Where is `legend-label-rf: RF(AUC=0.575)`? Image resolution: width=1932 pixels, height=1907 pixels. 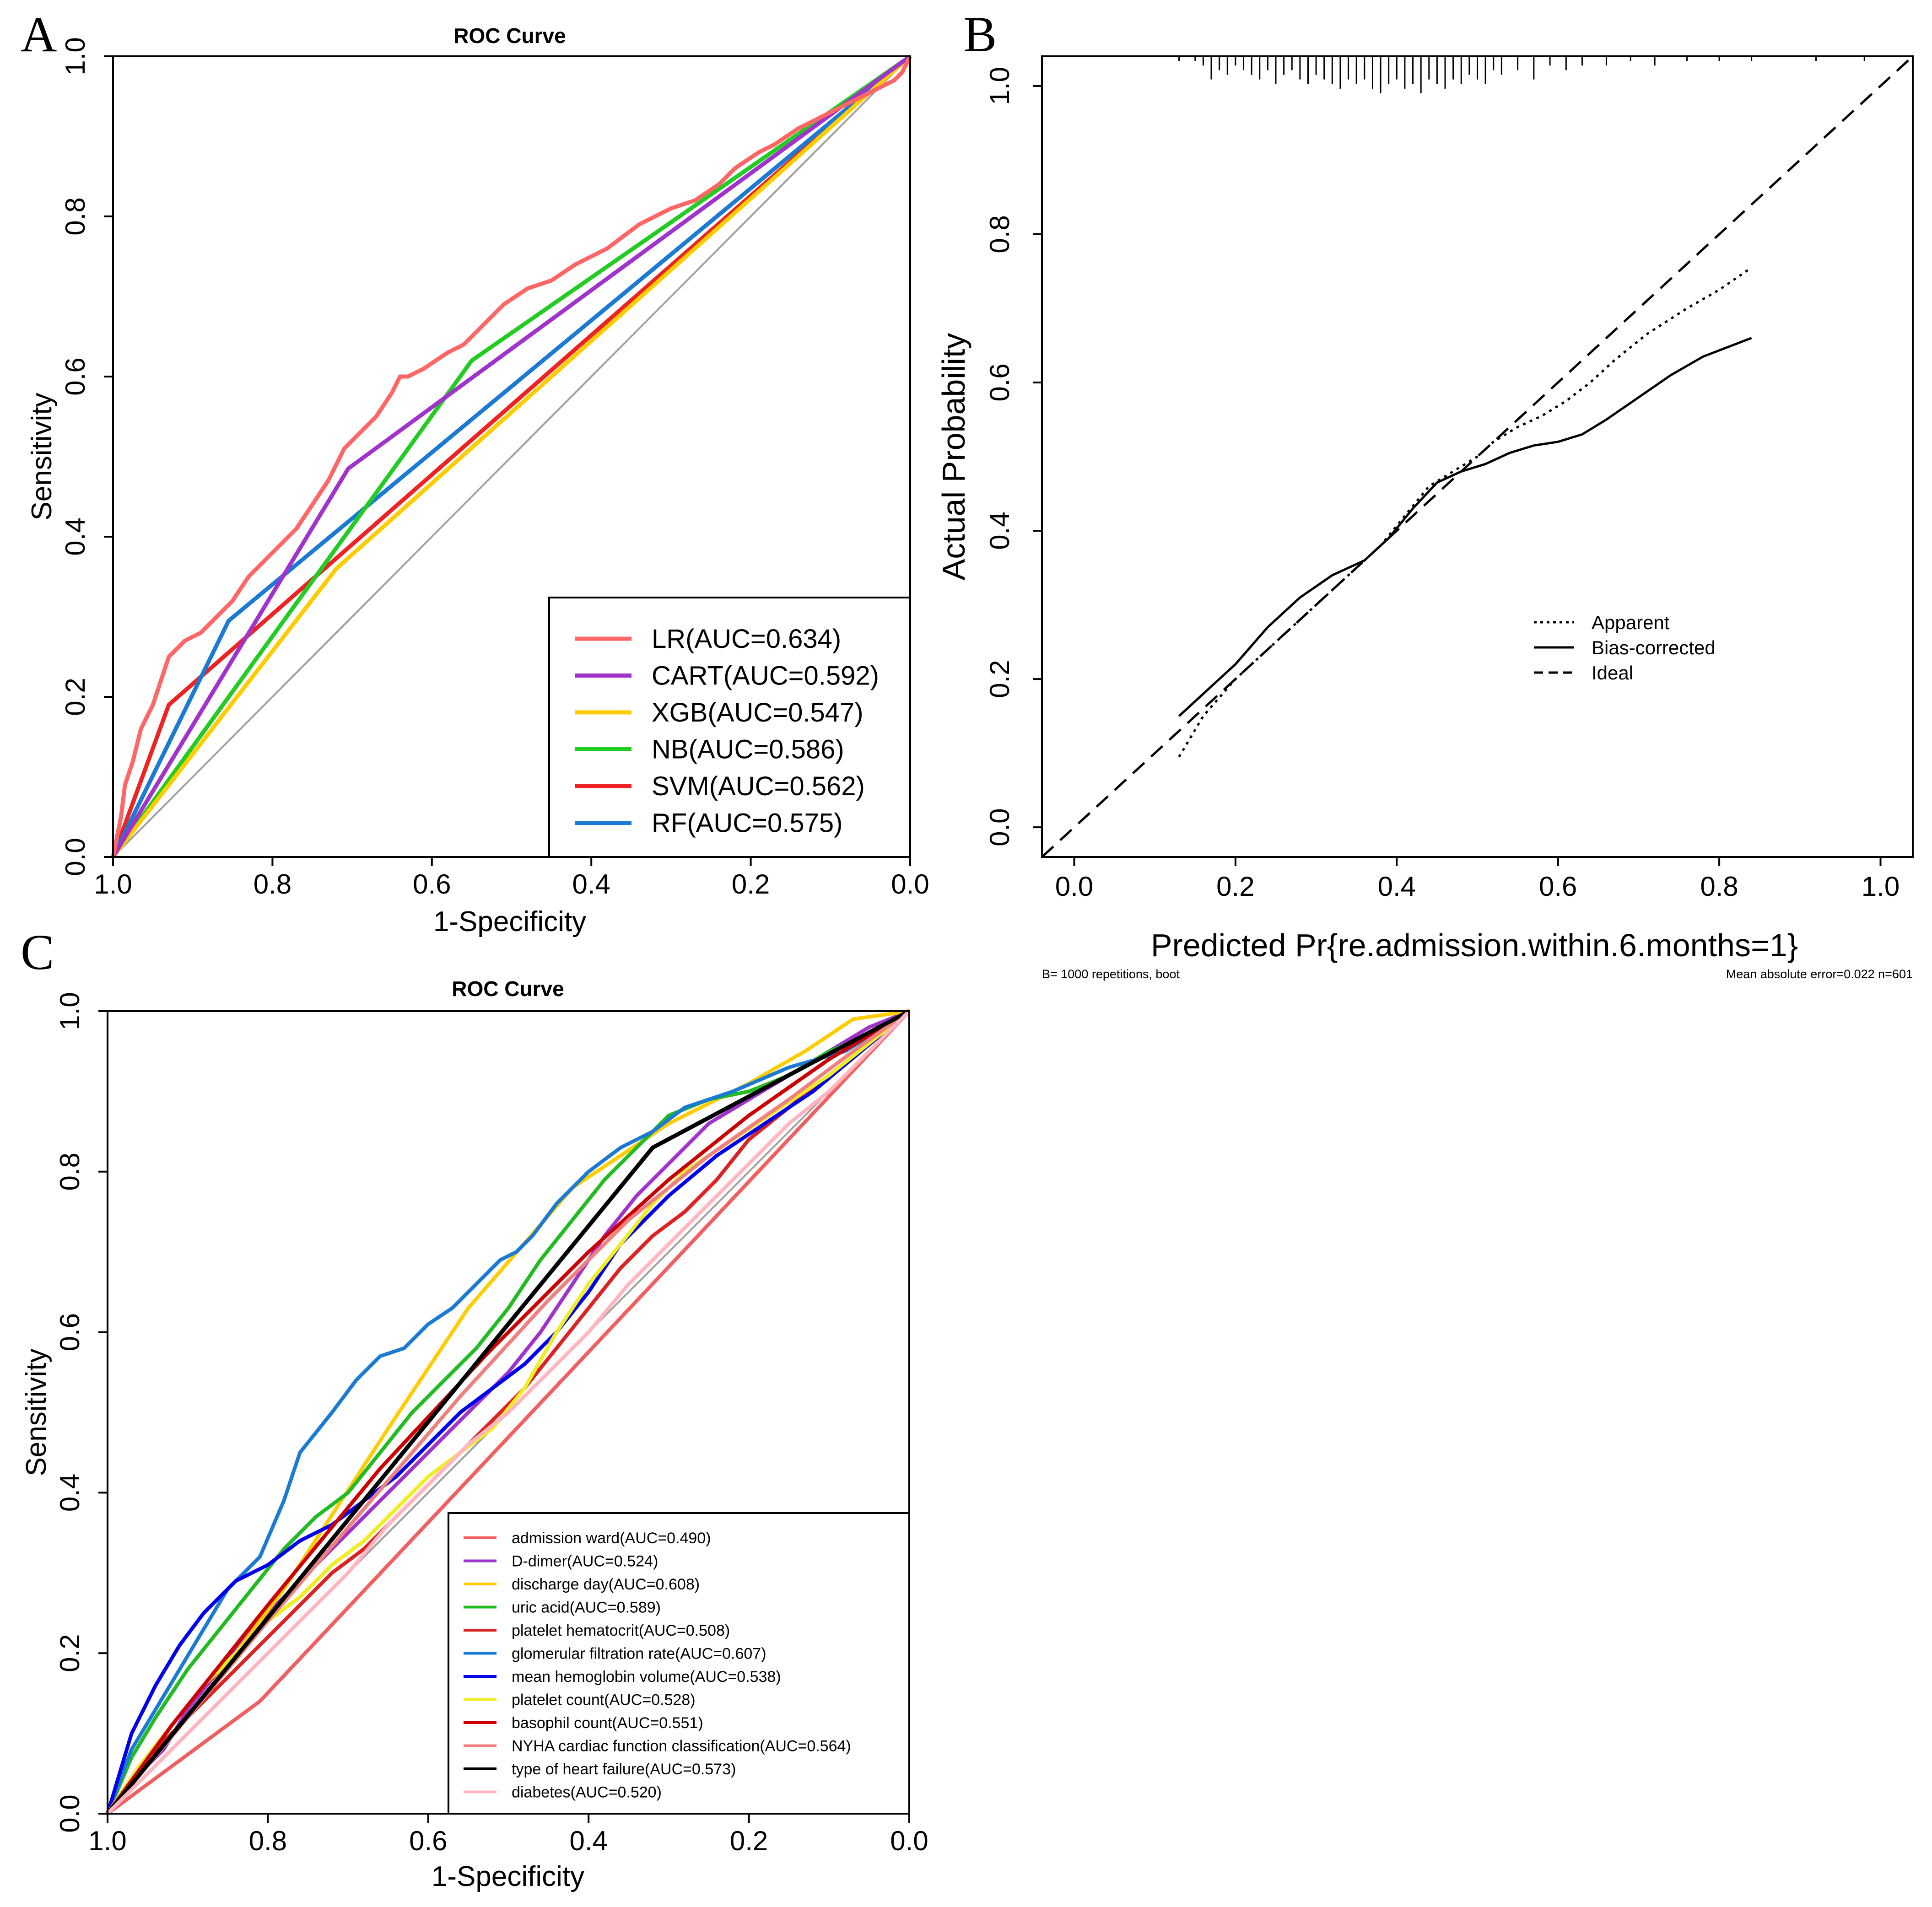 legend-label-rf: RF(AUC=0.575) is located at coordinates (747, 823).